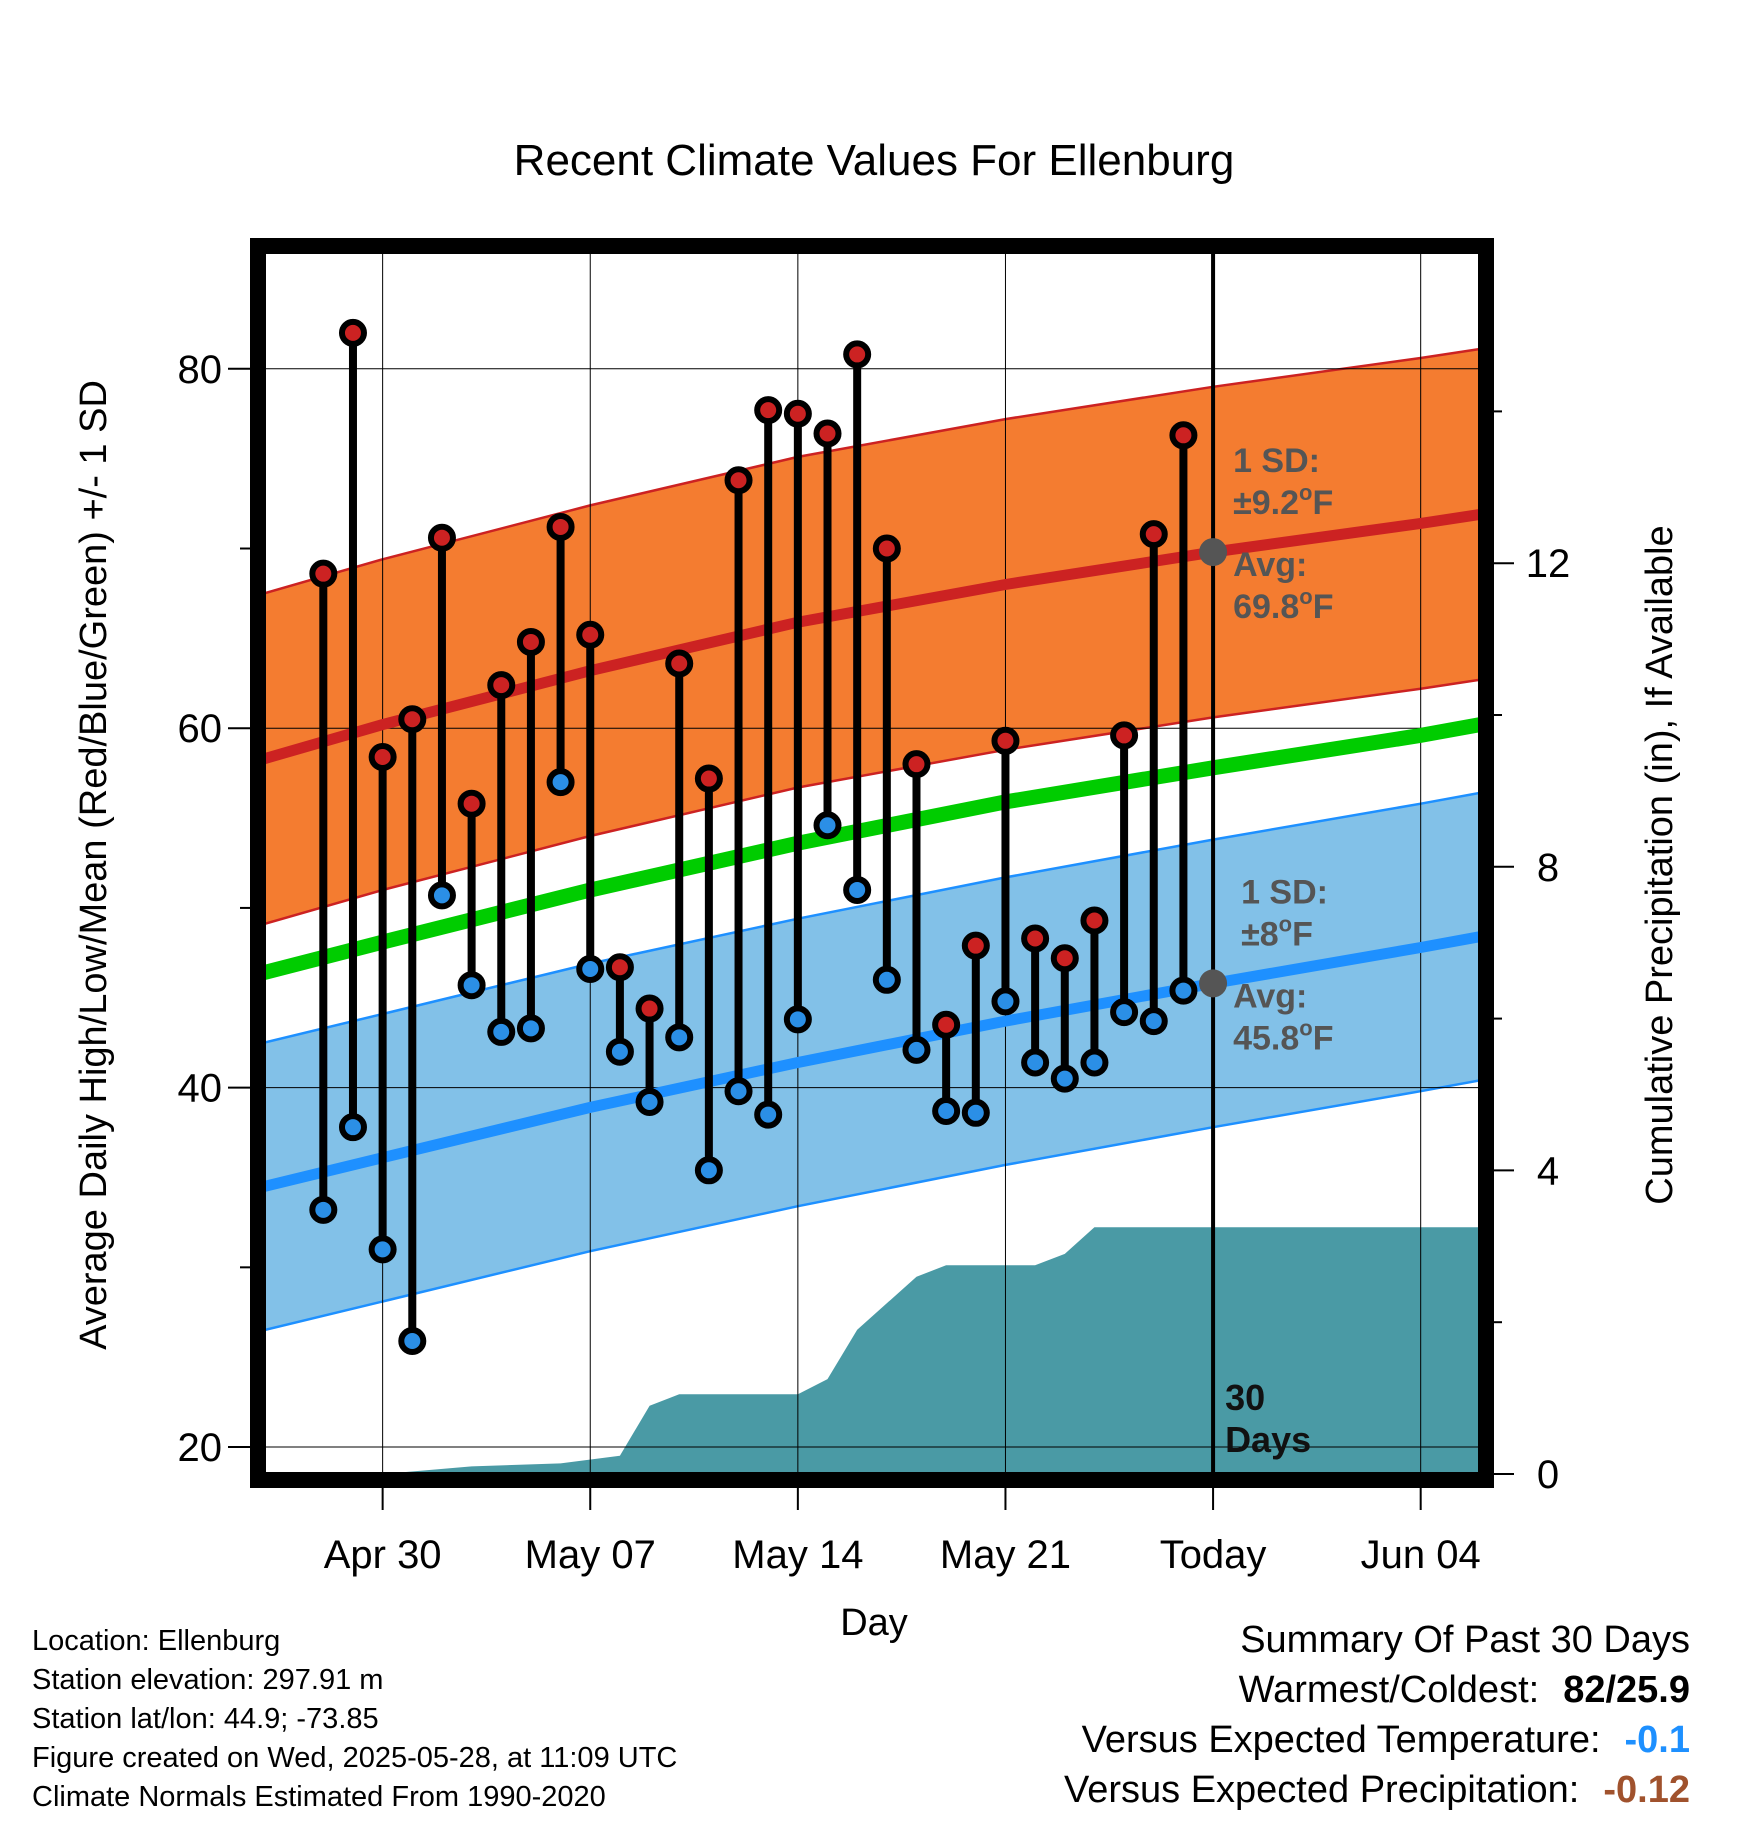 Image resolution: width=1748 pixels, height=1828 pixels. I want to click on temp-label: Versus Expected Temperature:, so click(1341, 1740).